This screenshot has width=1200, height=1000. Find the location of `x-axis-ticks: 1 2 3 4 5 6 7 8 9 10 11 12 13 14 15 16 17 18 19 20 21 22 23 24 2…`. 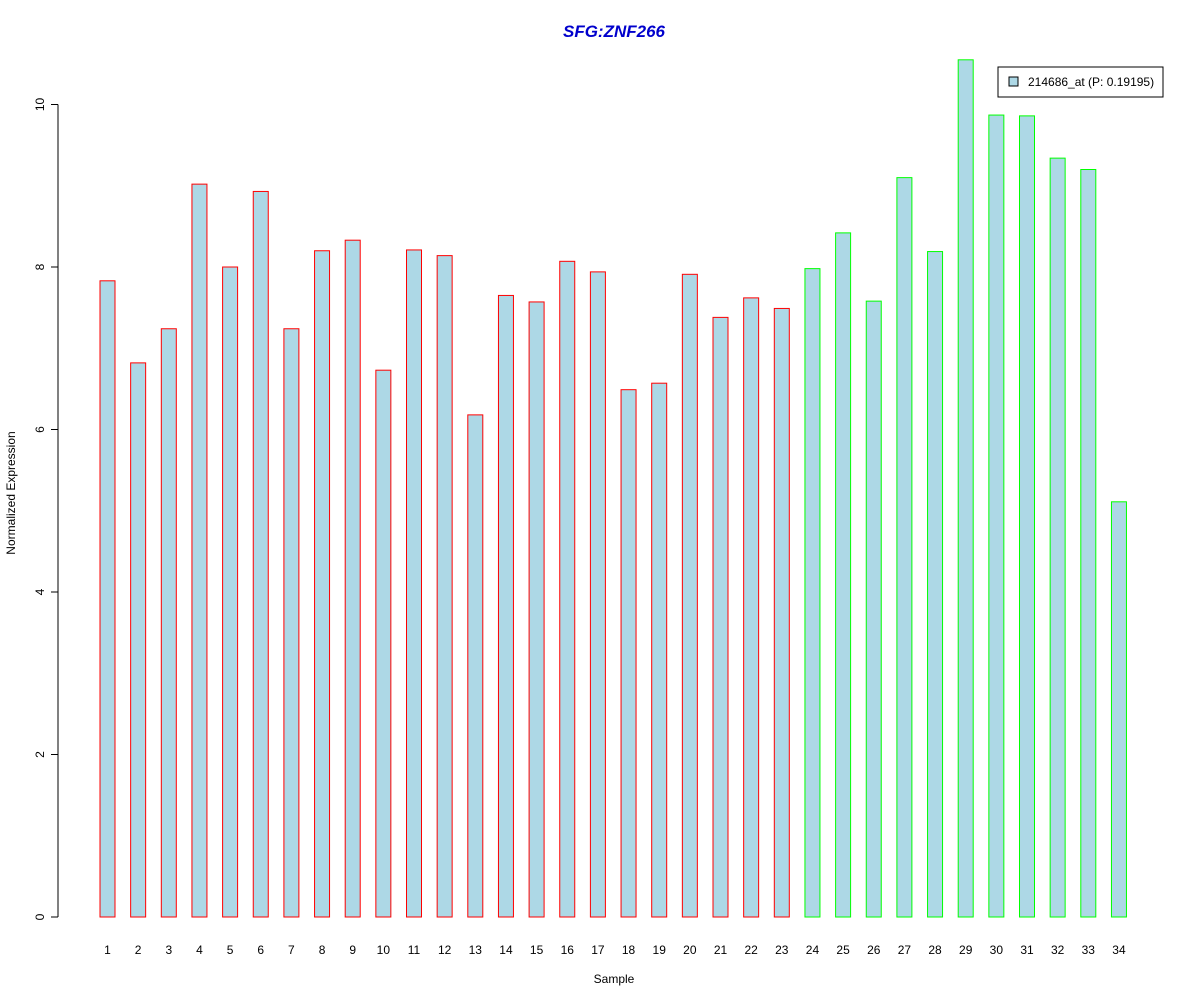

x-axis-ticks: 1 2 3 4 5 6 7 8 9 10 11 12 13 14 15 16 17 18 19 20 21 22 23 24 2… is located at coordinates (615, 950).